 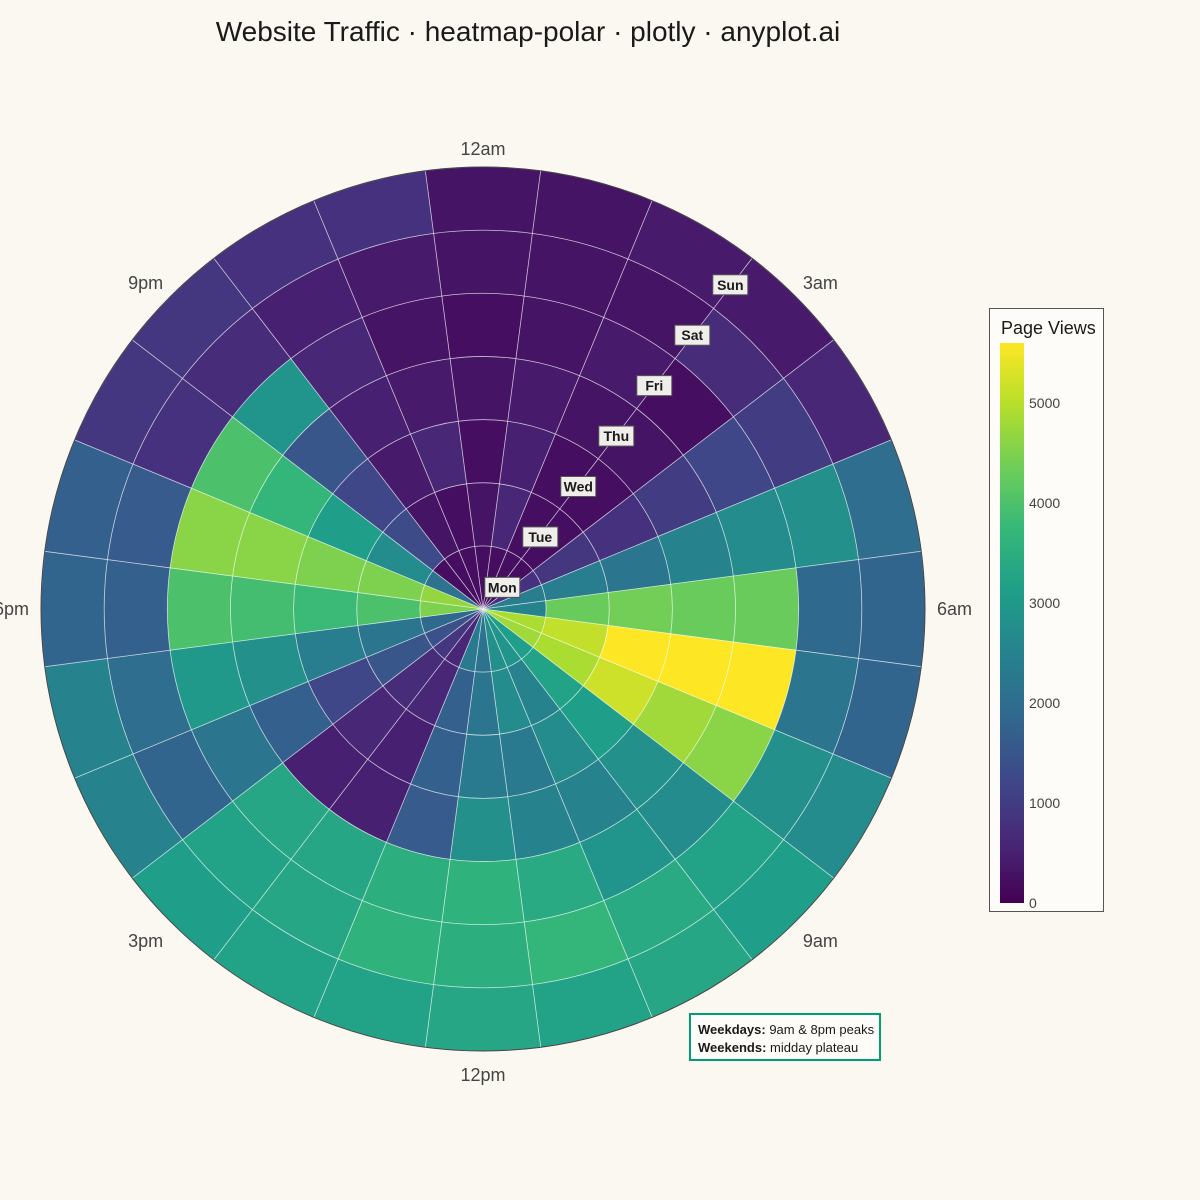 What do you see at coordinates (820, 941) in the screenshot?
I see `angular-tick-label: 9am` at bounding box center [820, 941].